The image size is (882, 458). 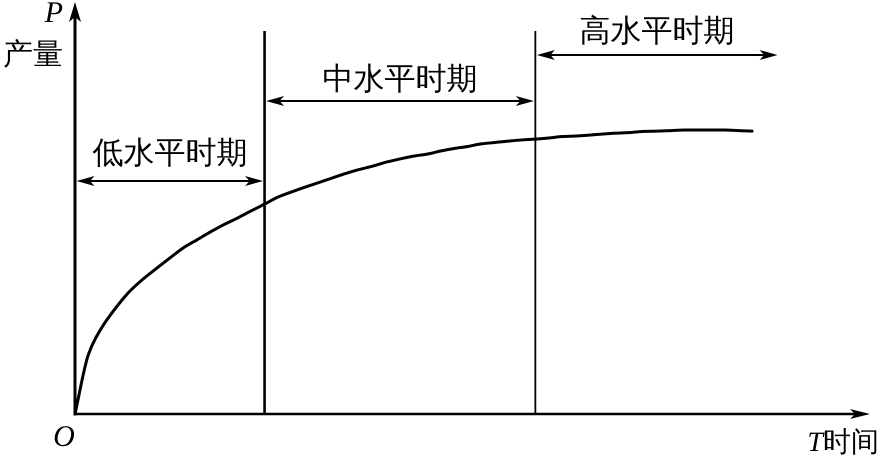 What do you see at coordinates (64, 436) in the screenshot?
I see `annotation: O` at bounding box center [64, 436].